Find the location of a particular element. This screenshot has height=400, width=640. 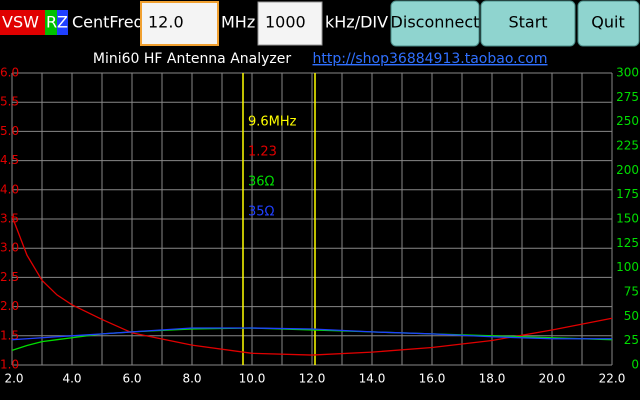

y2-tick-label: 225 is located at coordinates (627, 146).